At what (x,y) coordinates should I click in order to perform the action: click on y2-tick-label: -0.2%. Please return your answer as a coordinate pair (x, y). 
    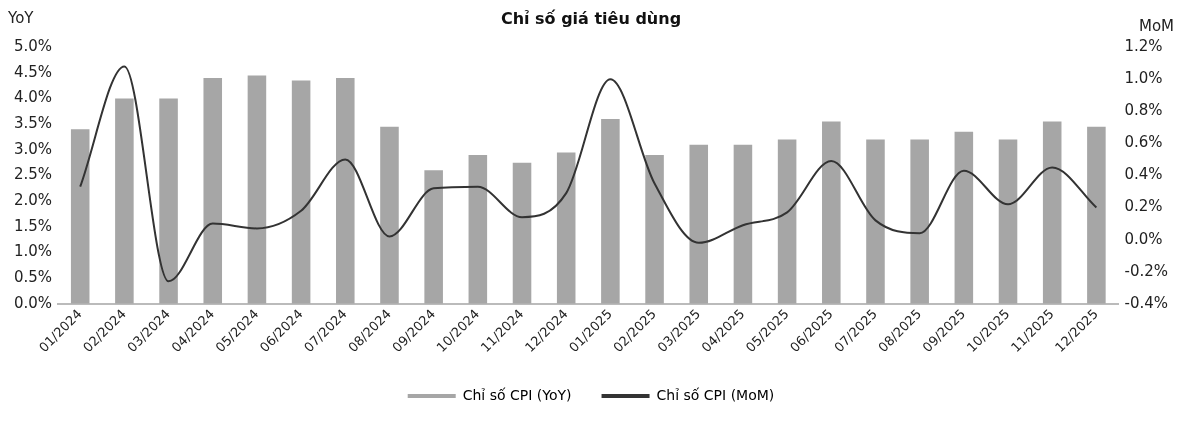
    Looking at the image, I should click on (1146, 270).